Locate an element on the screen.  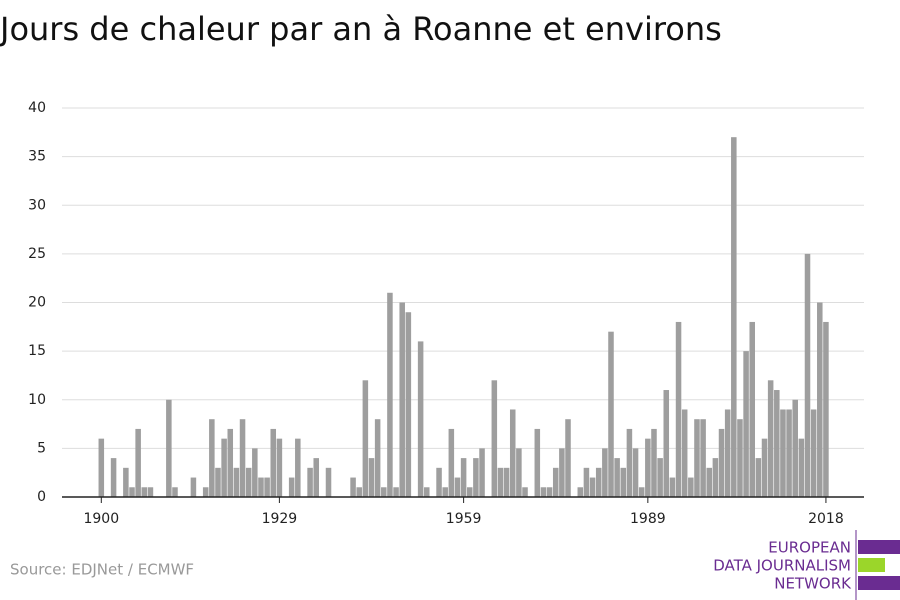
y-tick-label: 30 is located at coordinates (37, 205).